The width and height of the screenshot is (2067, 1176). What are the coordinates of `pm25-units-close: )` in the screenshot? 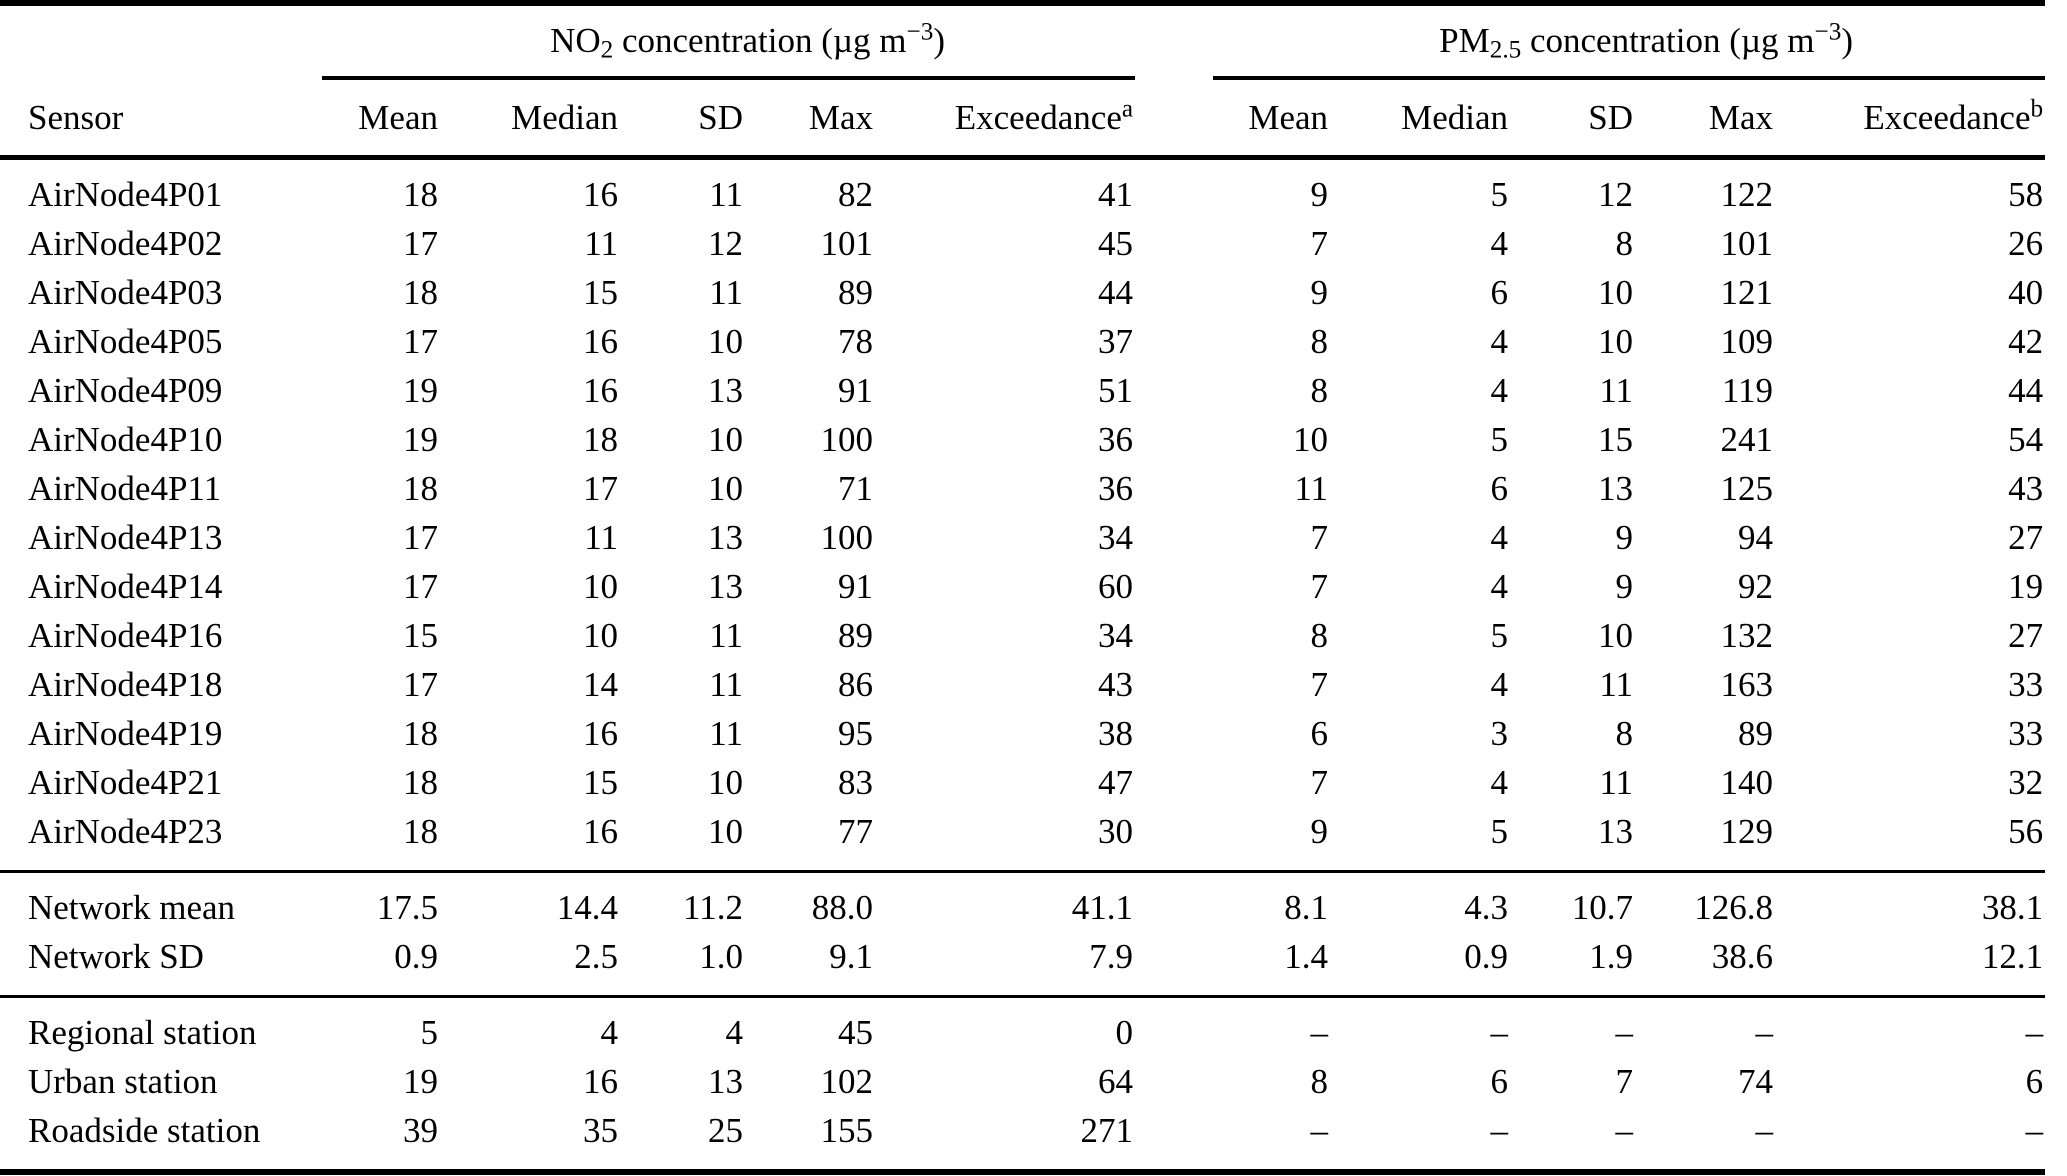 It's located at (1847, 40).